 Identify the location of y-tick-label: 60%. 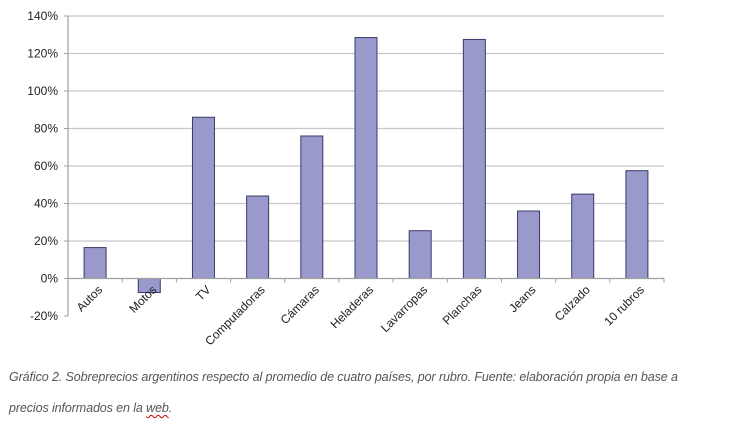
(46, 166).